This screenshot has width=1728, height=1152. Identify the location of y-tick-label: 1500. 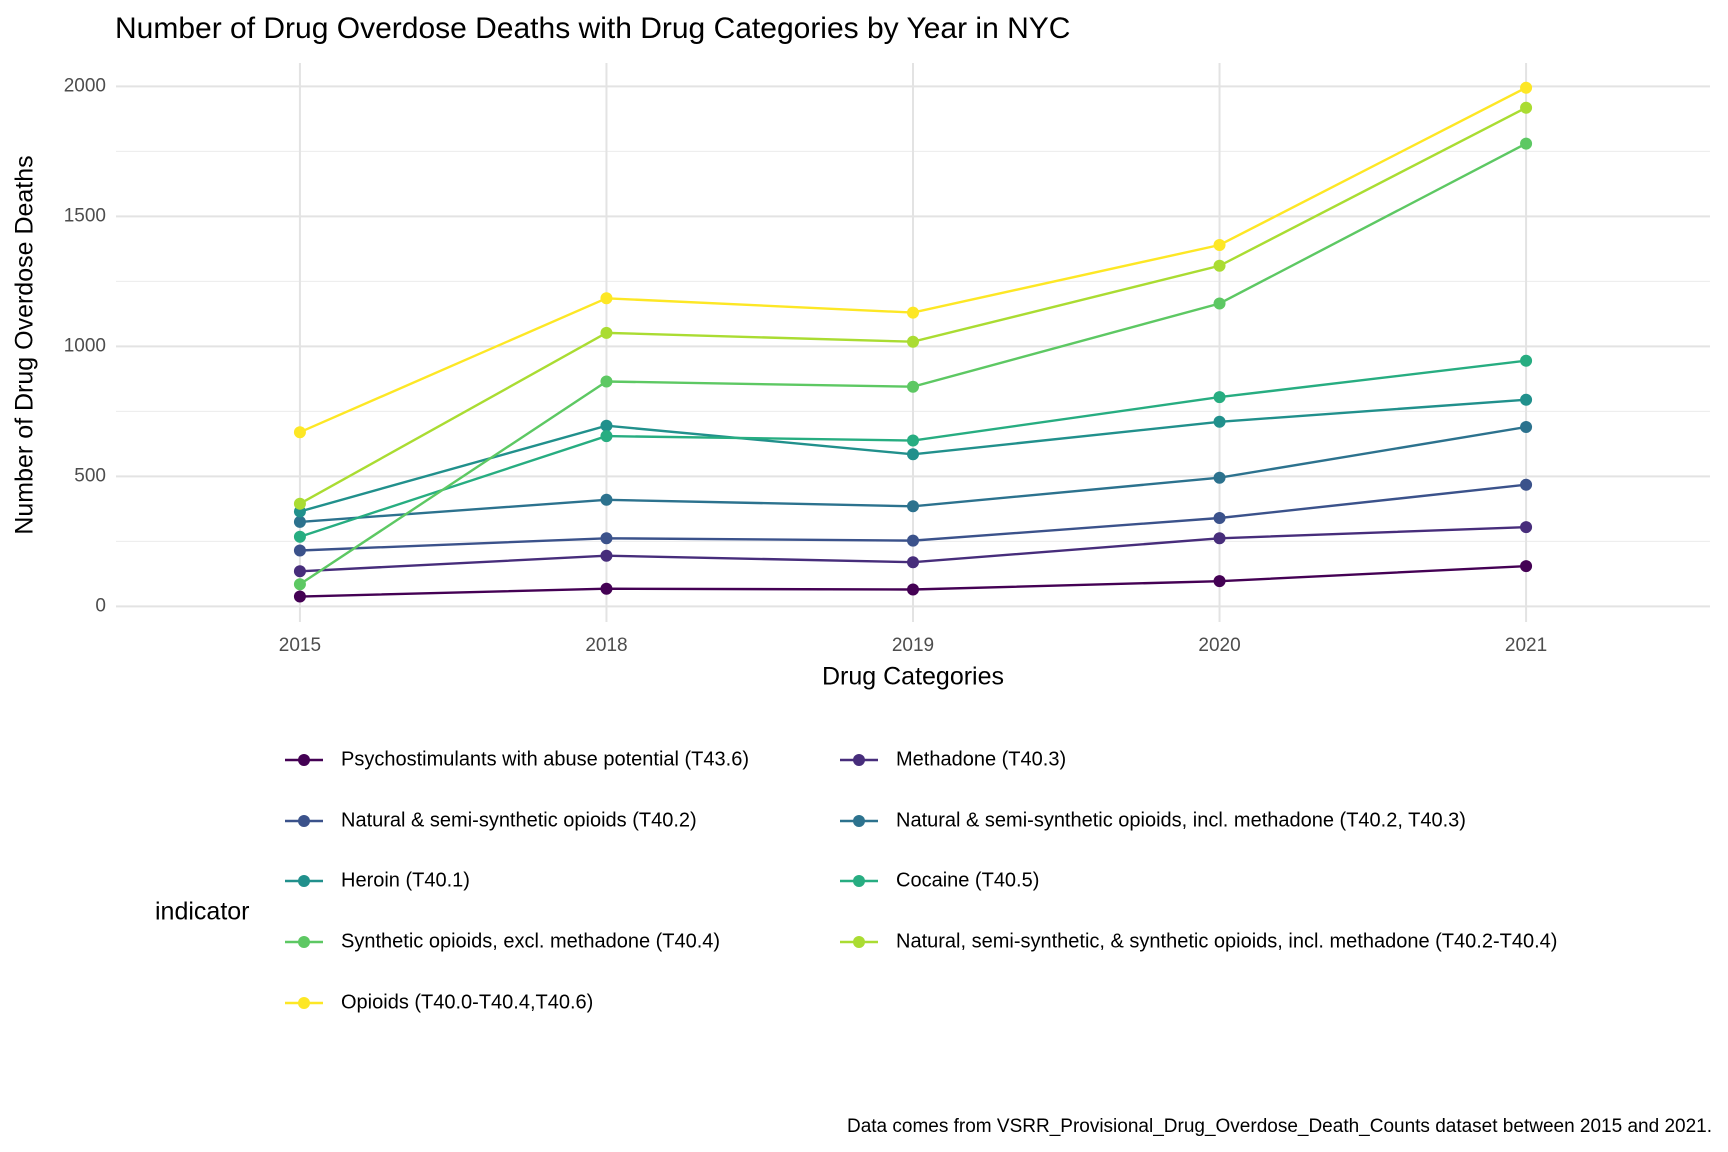
(85, 215).